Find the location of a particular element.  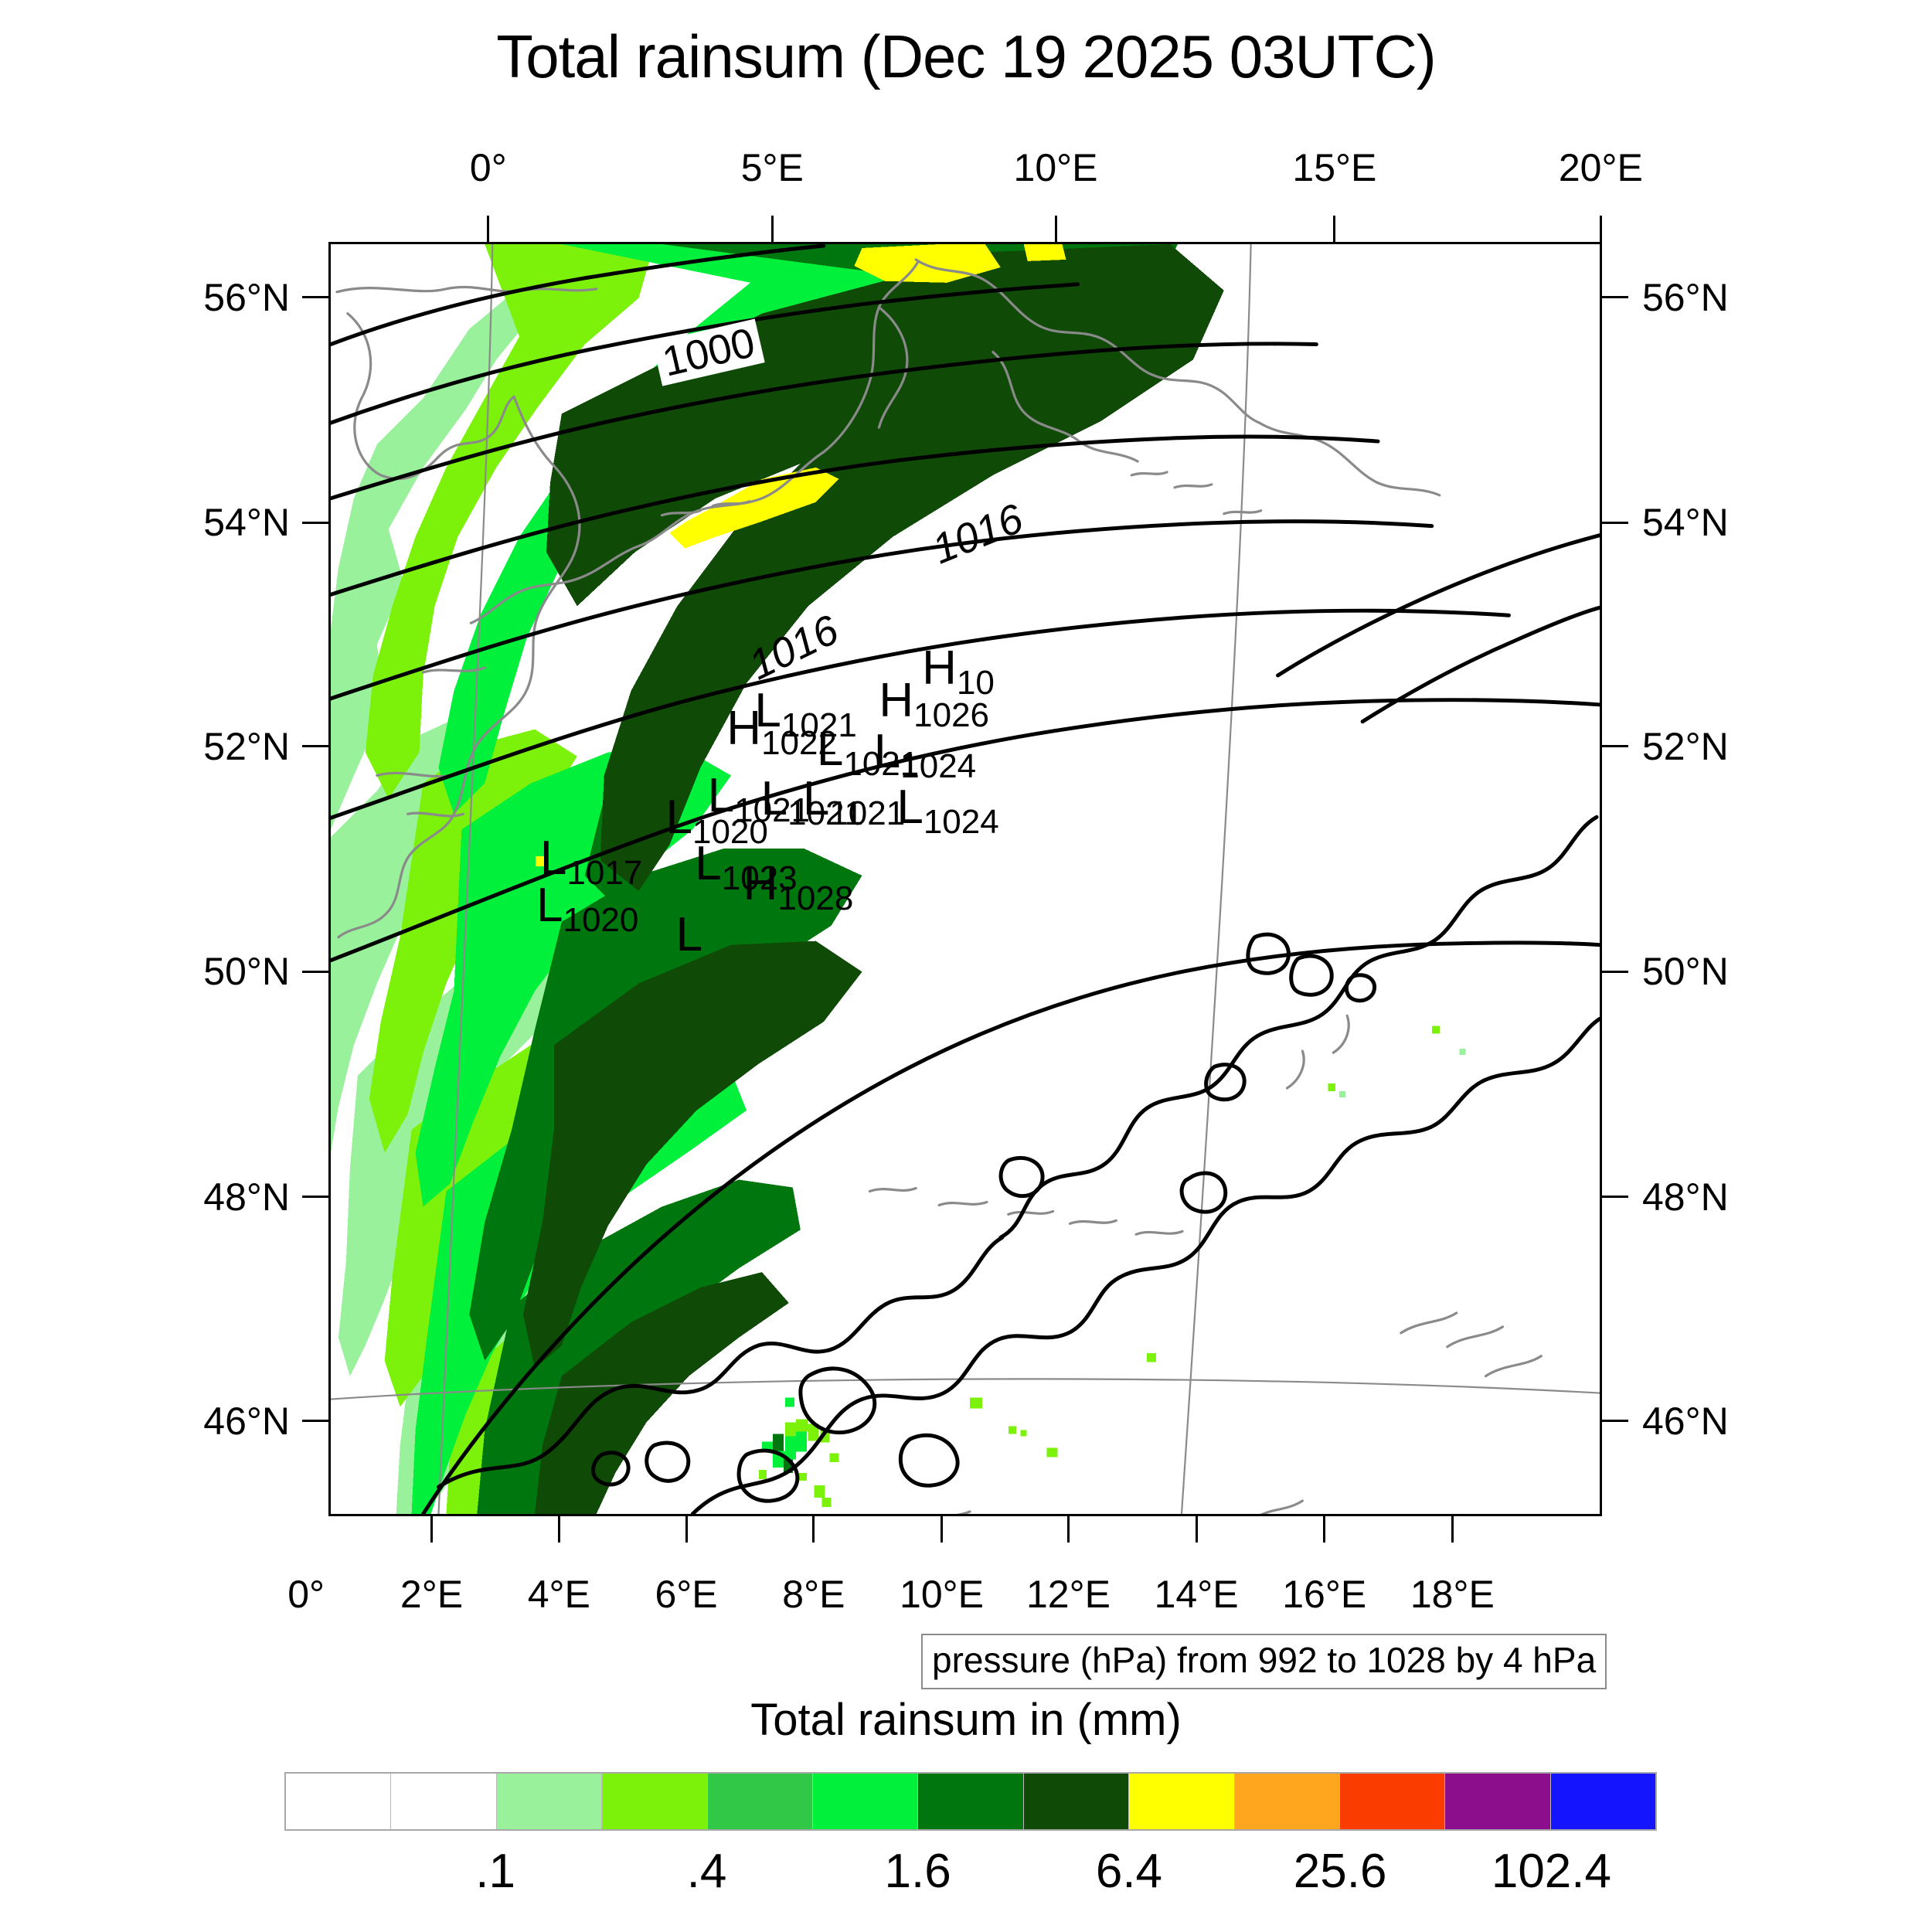

colorbar-tick-102.4: 102.4 is located at coordinates (1551, 1871).